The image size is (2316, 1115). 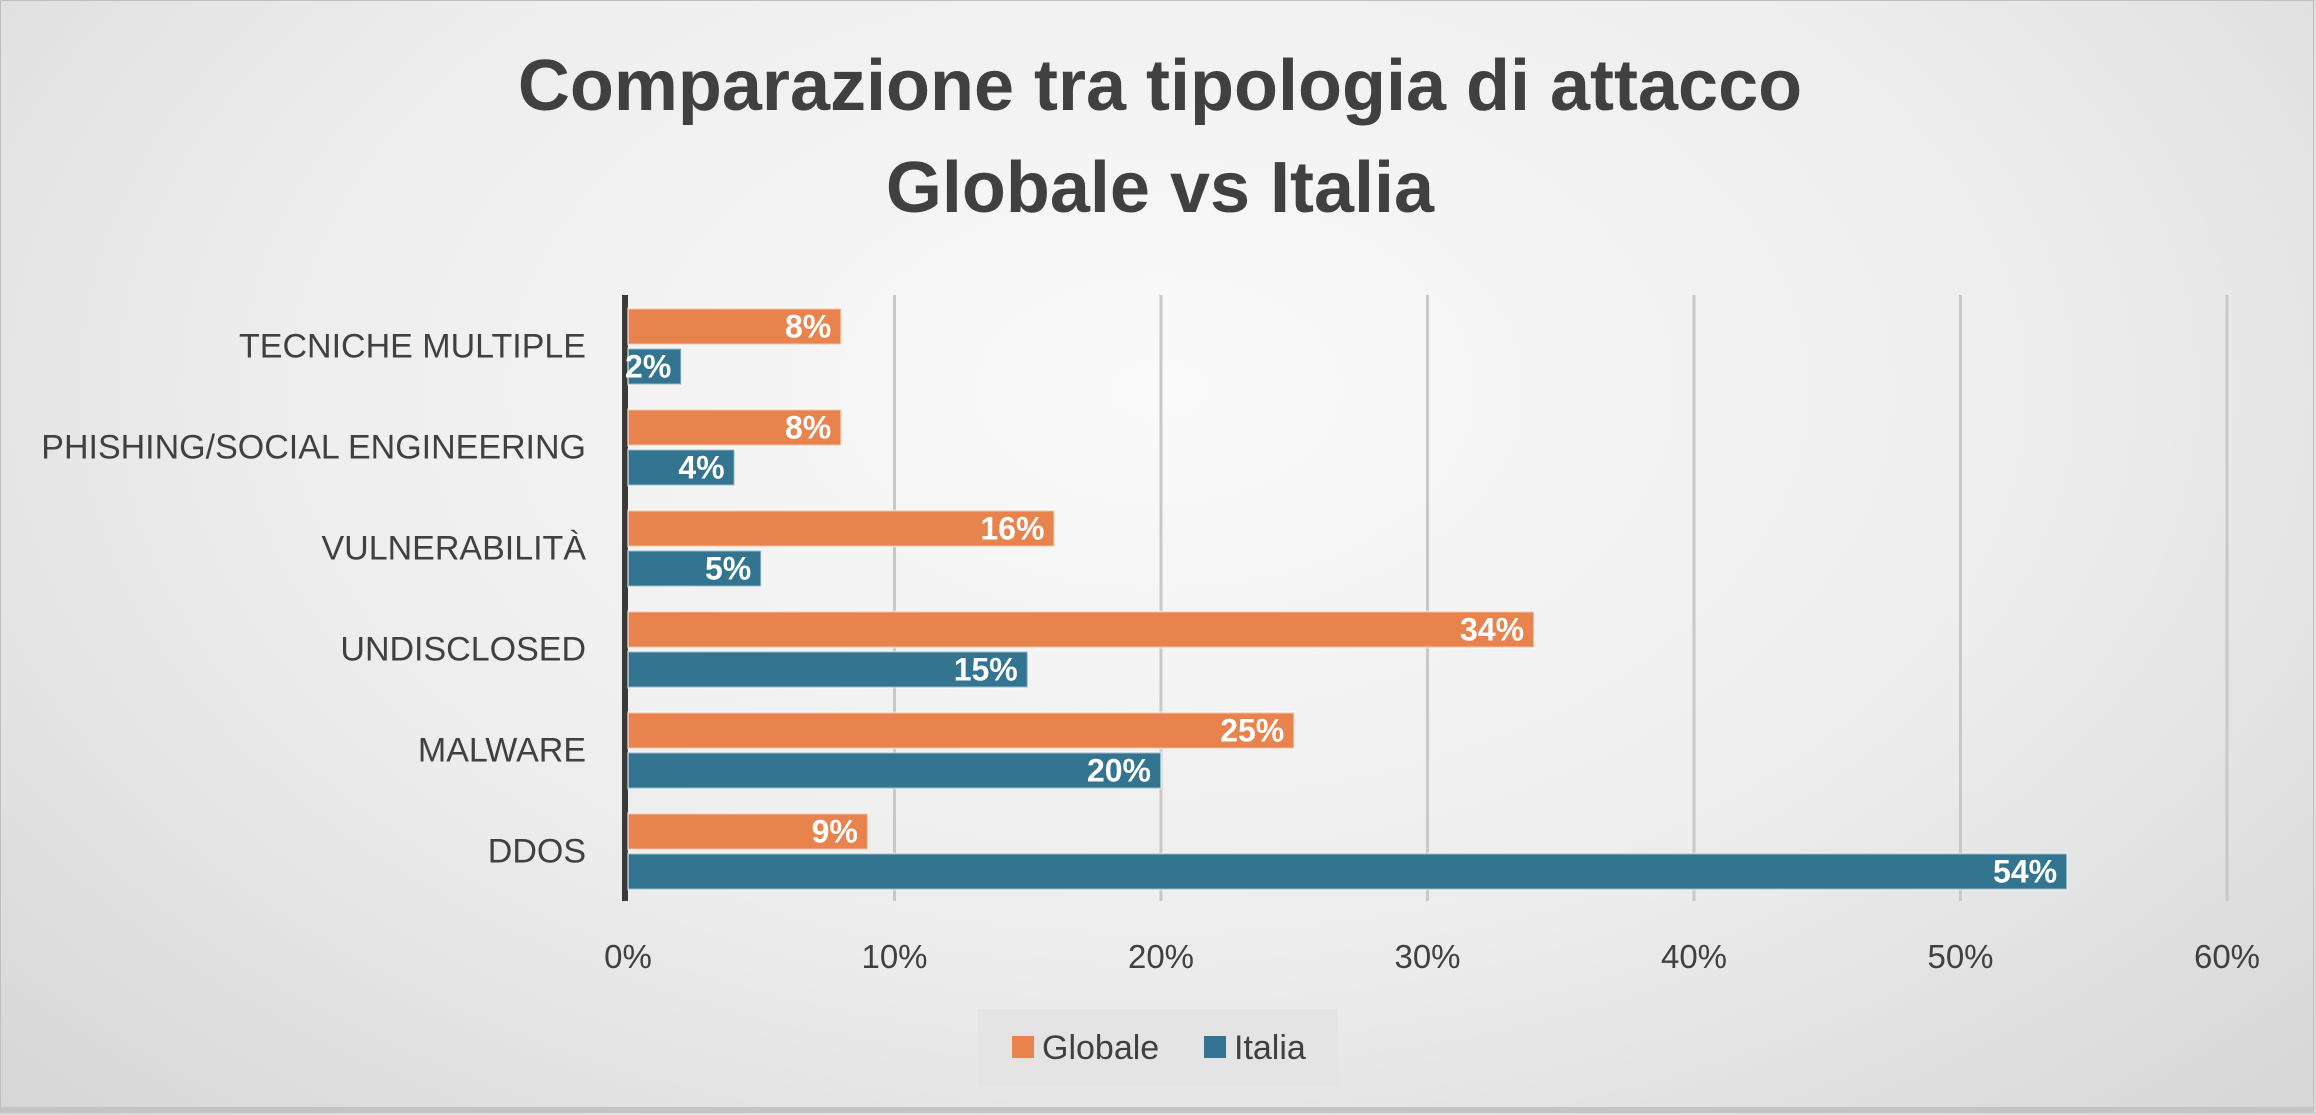 What do you see at coordinates (1960, 956) in the screenshot?
I see `x-tick-label: 50%` at bounding box center [1960, 956].